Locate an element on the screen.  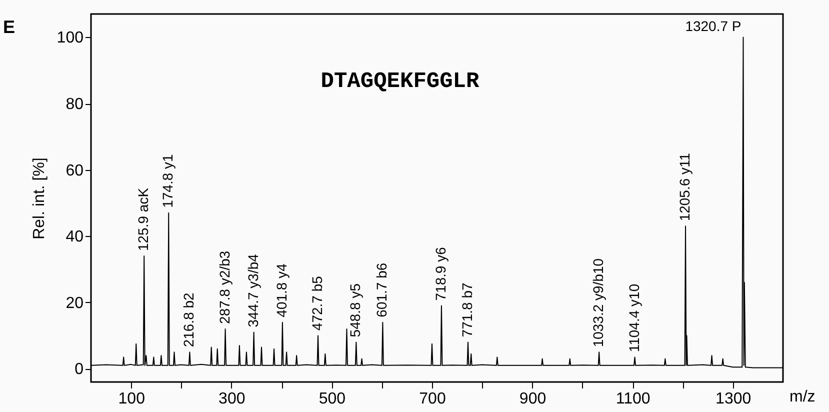
y-tick-label: 0 is located at coordinates (79, 369).